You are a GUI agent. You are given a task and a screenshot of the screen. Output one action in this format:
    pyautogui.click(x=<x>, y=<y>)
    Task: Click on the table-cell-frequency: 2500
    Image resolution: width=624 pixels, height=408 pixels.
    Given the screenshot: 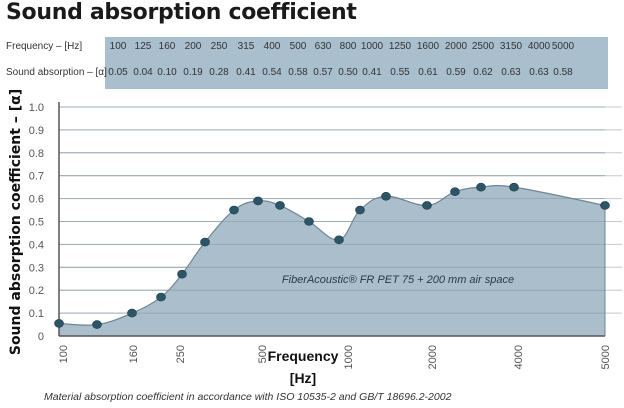 What is the action you would take?
    pyautogui.click(x=483, y=46)
    